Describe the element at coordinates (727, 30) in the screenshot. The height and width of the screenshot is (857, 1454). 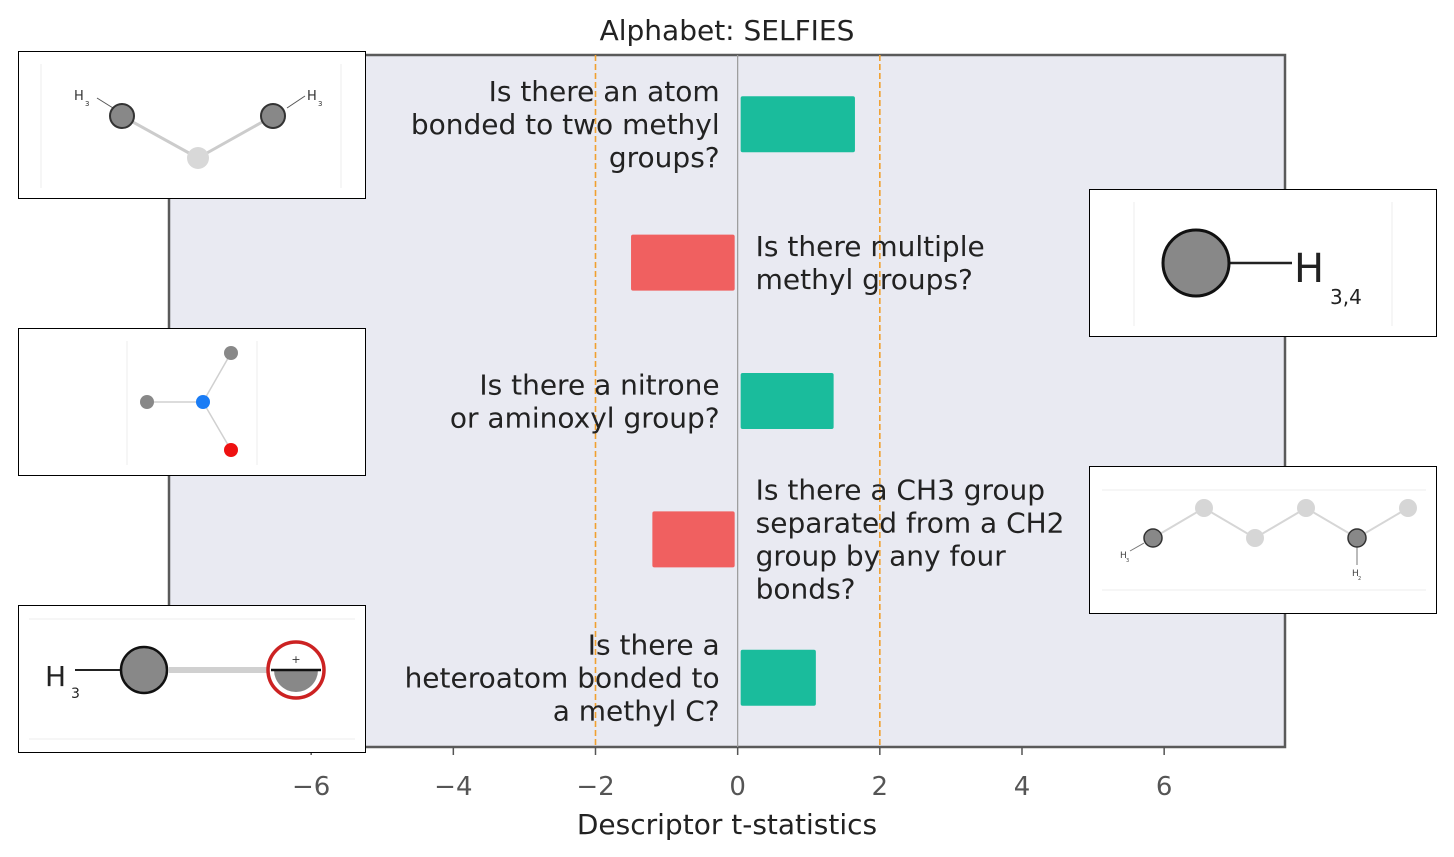
I see `chart-title: Alphabet: SELFIES` at that location.